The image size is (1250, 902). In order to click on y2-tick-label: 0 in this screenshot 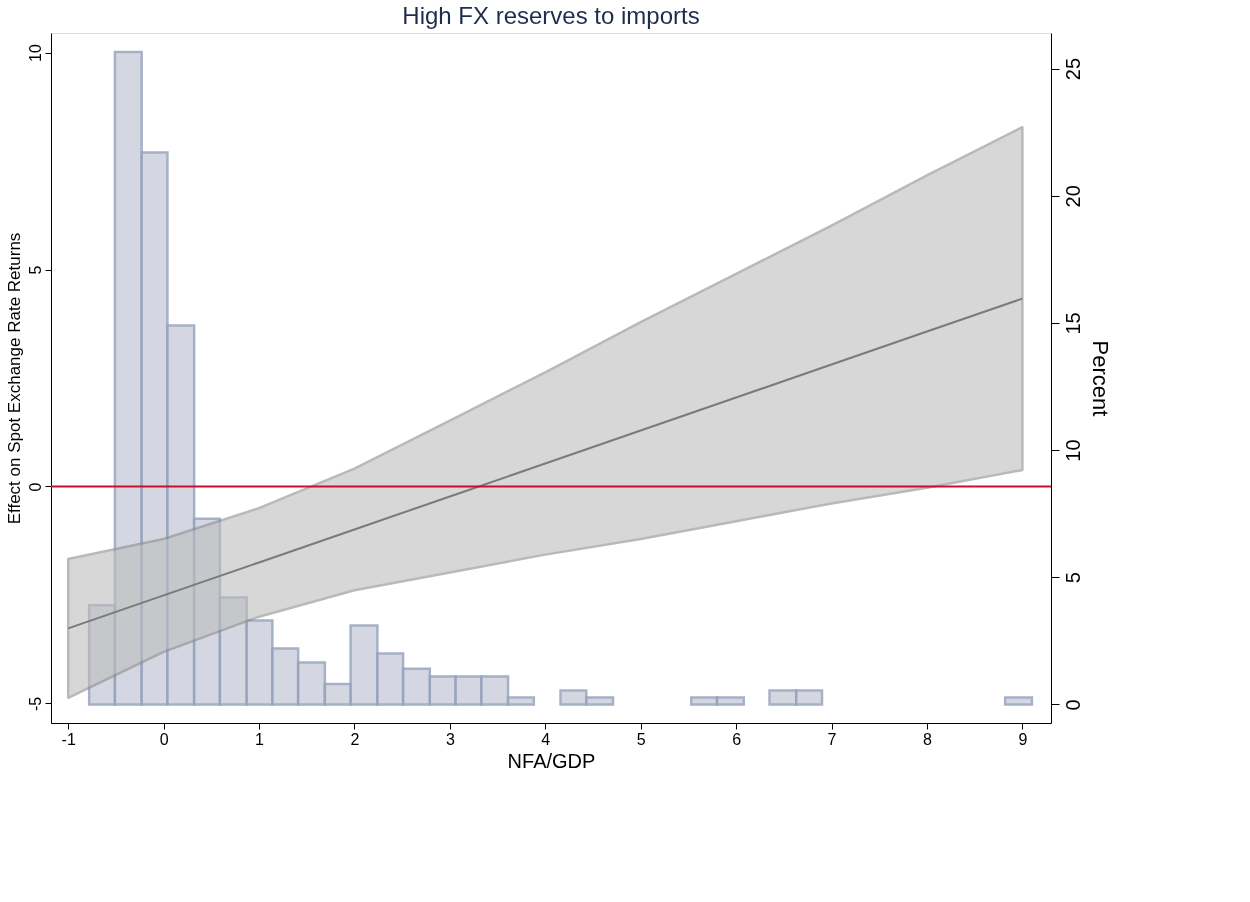, I will do `click(1072, 705)`.